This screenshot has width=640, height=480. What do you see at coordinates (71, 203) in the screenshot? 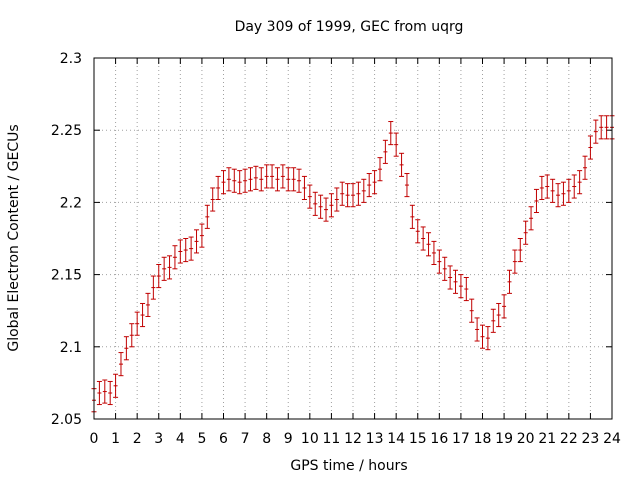
I see `y-tick-label: 2.2` at bounding box center [71, 203].